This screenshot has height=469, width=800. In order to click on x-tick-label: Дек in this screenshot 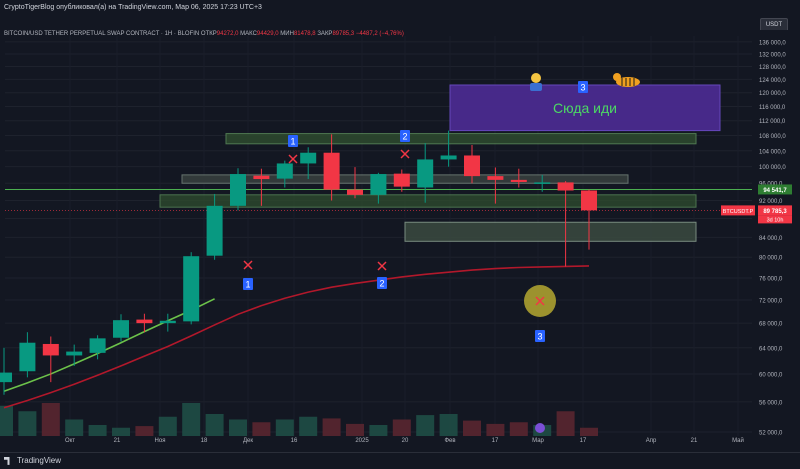, I will do `click(248, 441)`.